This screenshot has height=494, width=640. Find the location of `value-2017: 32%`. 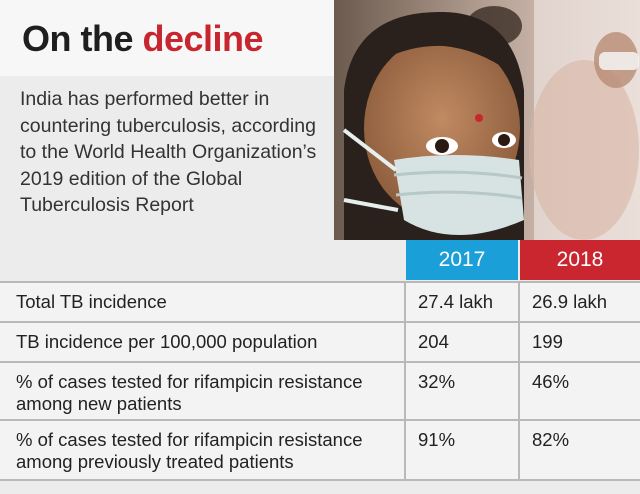

value-2017: 32% is located at coordinates (437, 381).